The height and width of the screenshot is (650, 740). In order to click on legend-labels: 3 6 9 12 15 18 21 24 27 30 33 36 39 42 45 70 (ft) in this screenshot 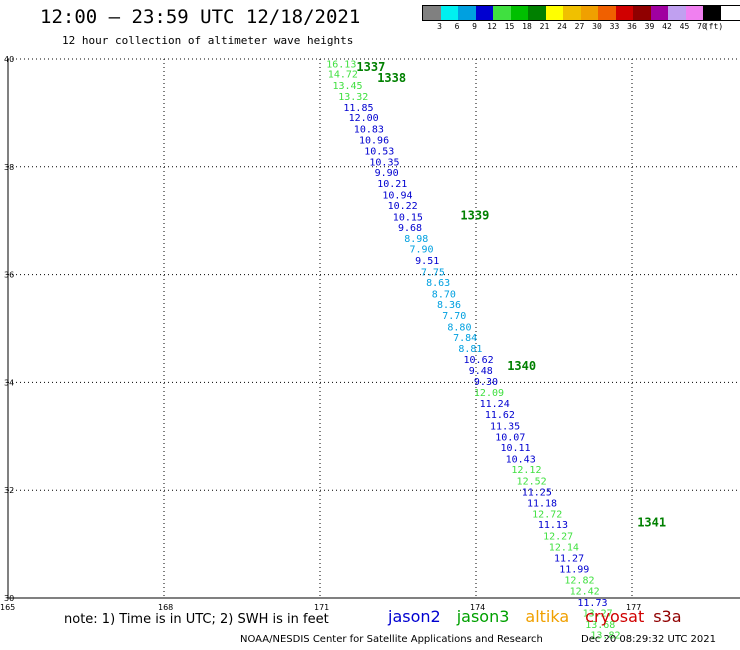, I will do `click(581, 27)`.